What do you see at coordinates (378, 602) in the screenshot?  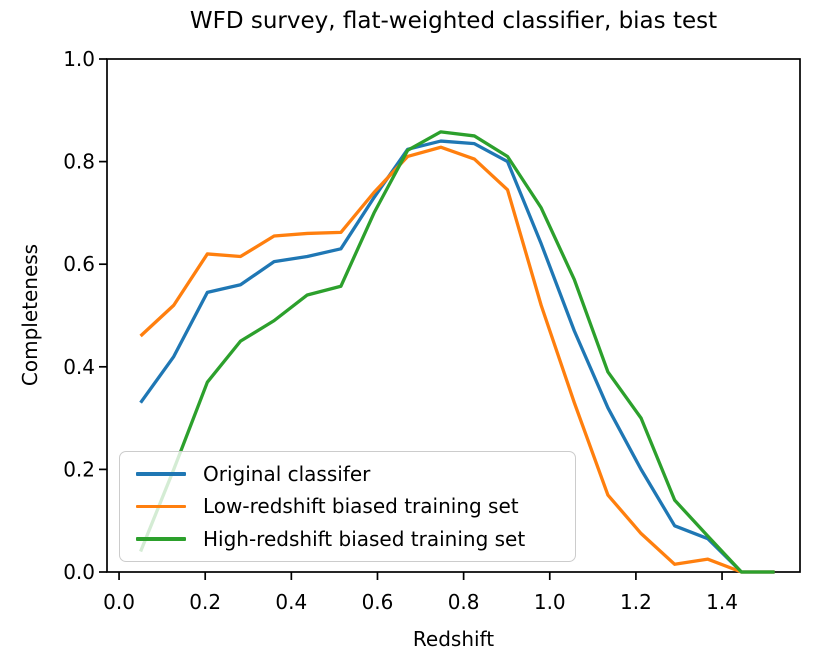 I see `x-tick-label: 0.6` at bounding box center [378, 602].